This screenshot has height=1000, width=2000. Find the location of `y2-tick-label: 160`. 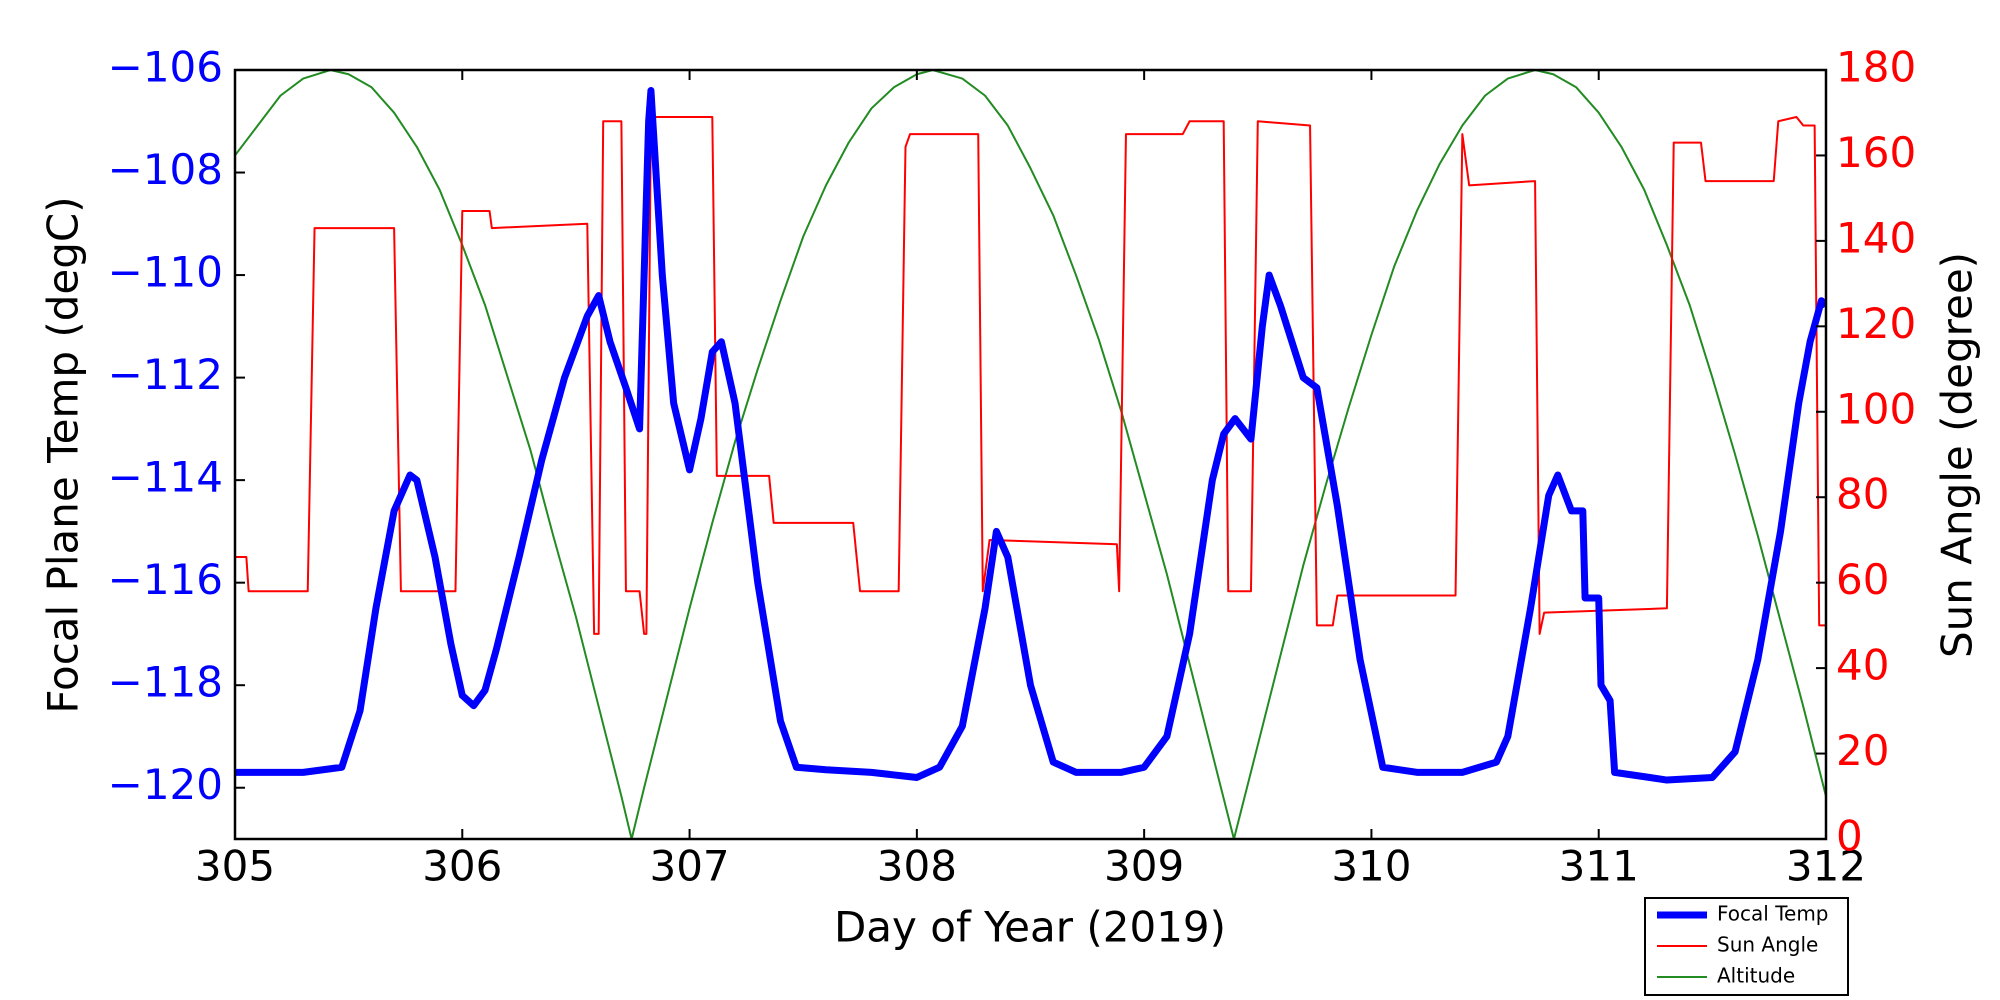

y2-tick-label: 160 is located at coordinates (1876, 152).